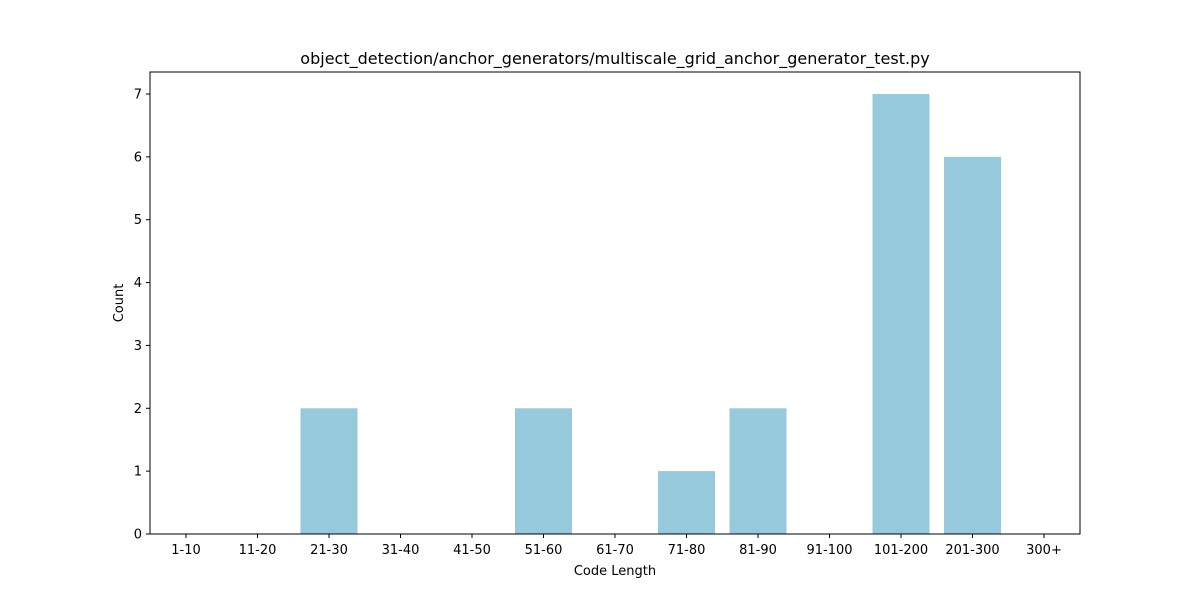 This screenshot has height=600, width=1200. What do you see at coordinates (142, 315) in the screenshot?
I see `y-axis-ticks: 0 1 2 3 4 5 6 7` at bounding box center [142, 315].